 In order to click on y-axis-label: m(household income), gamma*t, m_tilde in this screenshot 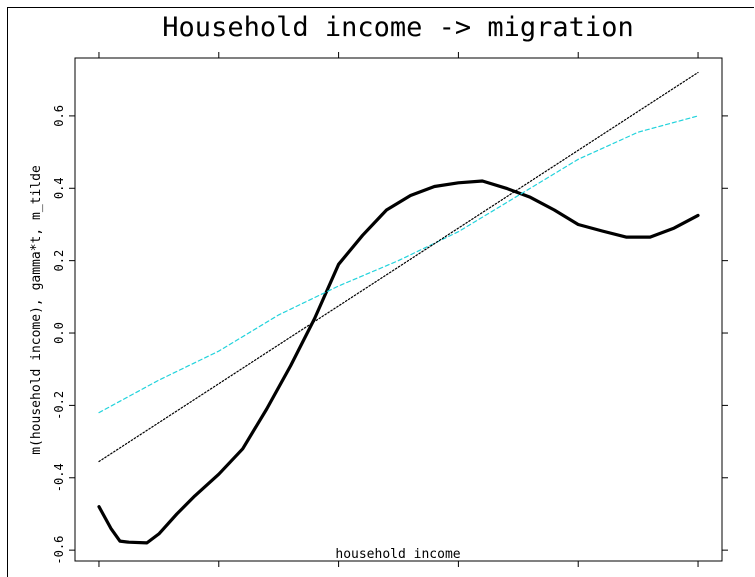, I will do `click(36, 310)`.